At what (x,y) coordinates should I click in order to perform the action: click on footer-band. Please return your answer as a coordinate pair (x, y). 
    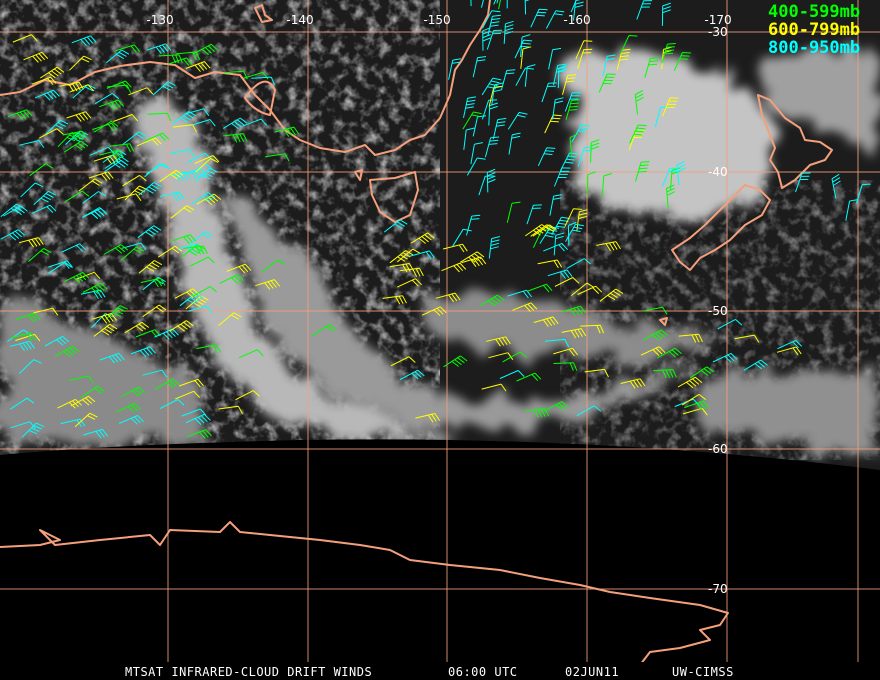
    Looking at the image, I should click on (440, 671).